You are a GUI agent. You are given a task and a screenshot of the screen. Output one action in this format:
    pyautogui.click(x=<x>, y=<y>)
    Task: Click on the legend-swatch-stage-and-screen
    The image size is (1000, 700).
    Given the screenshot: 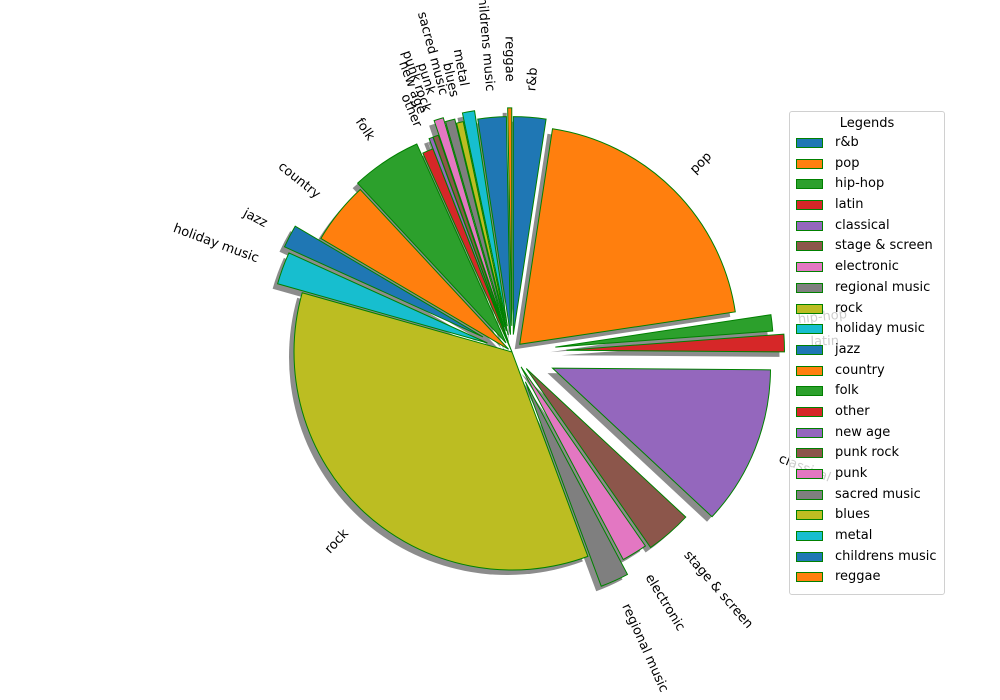 What is the action you would take?
    pyautogui.click(x=809, y=246)
    